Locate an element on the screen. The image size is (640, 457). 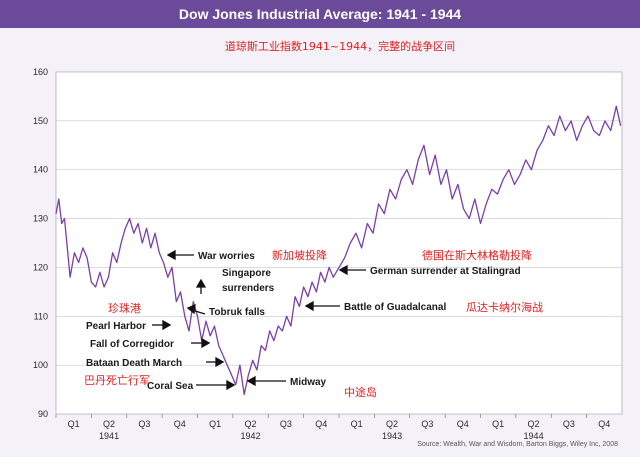
y-axis-ticks: 90 100 110 120 130 140 150 160 is located at coordinates (40, 243).